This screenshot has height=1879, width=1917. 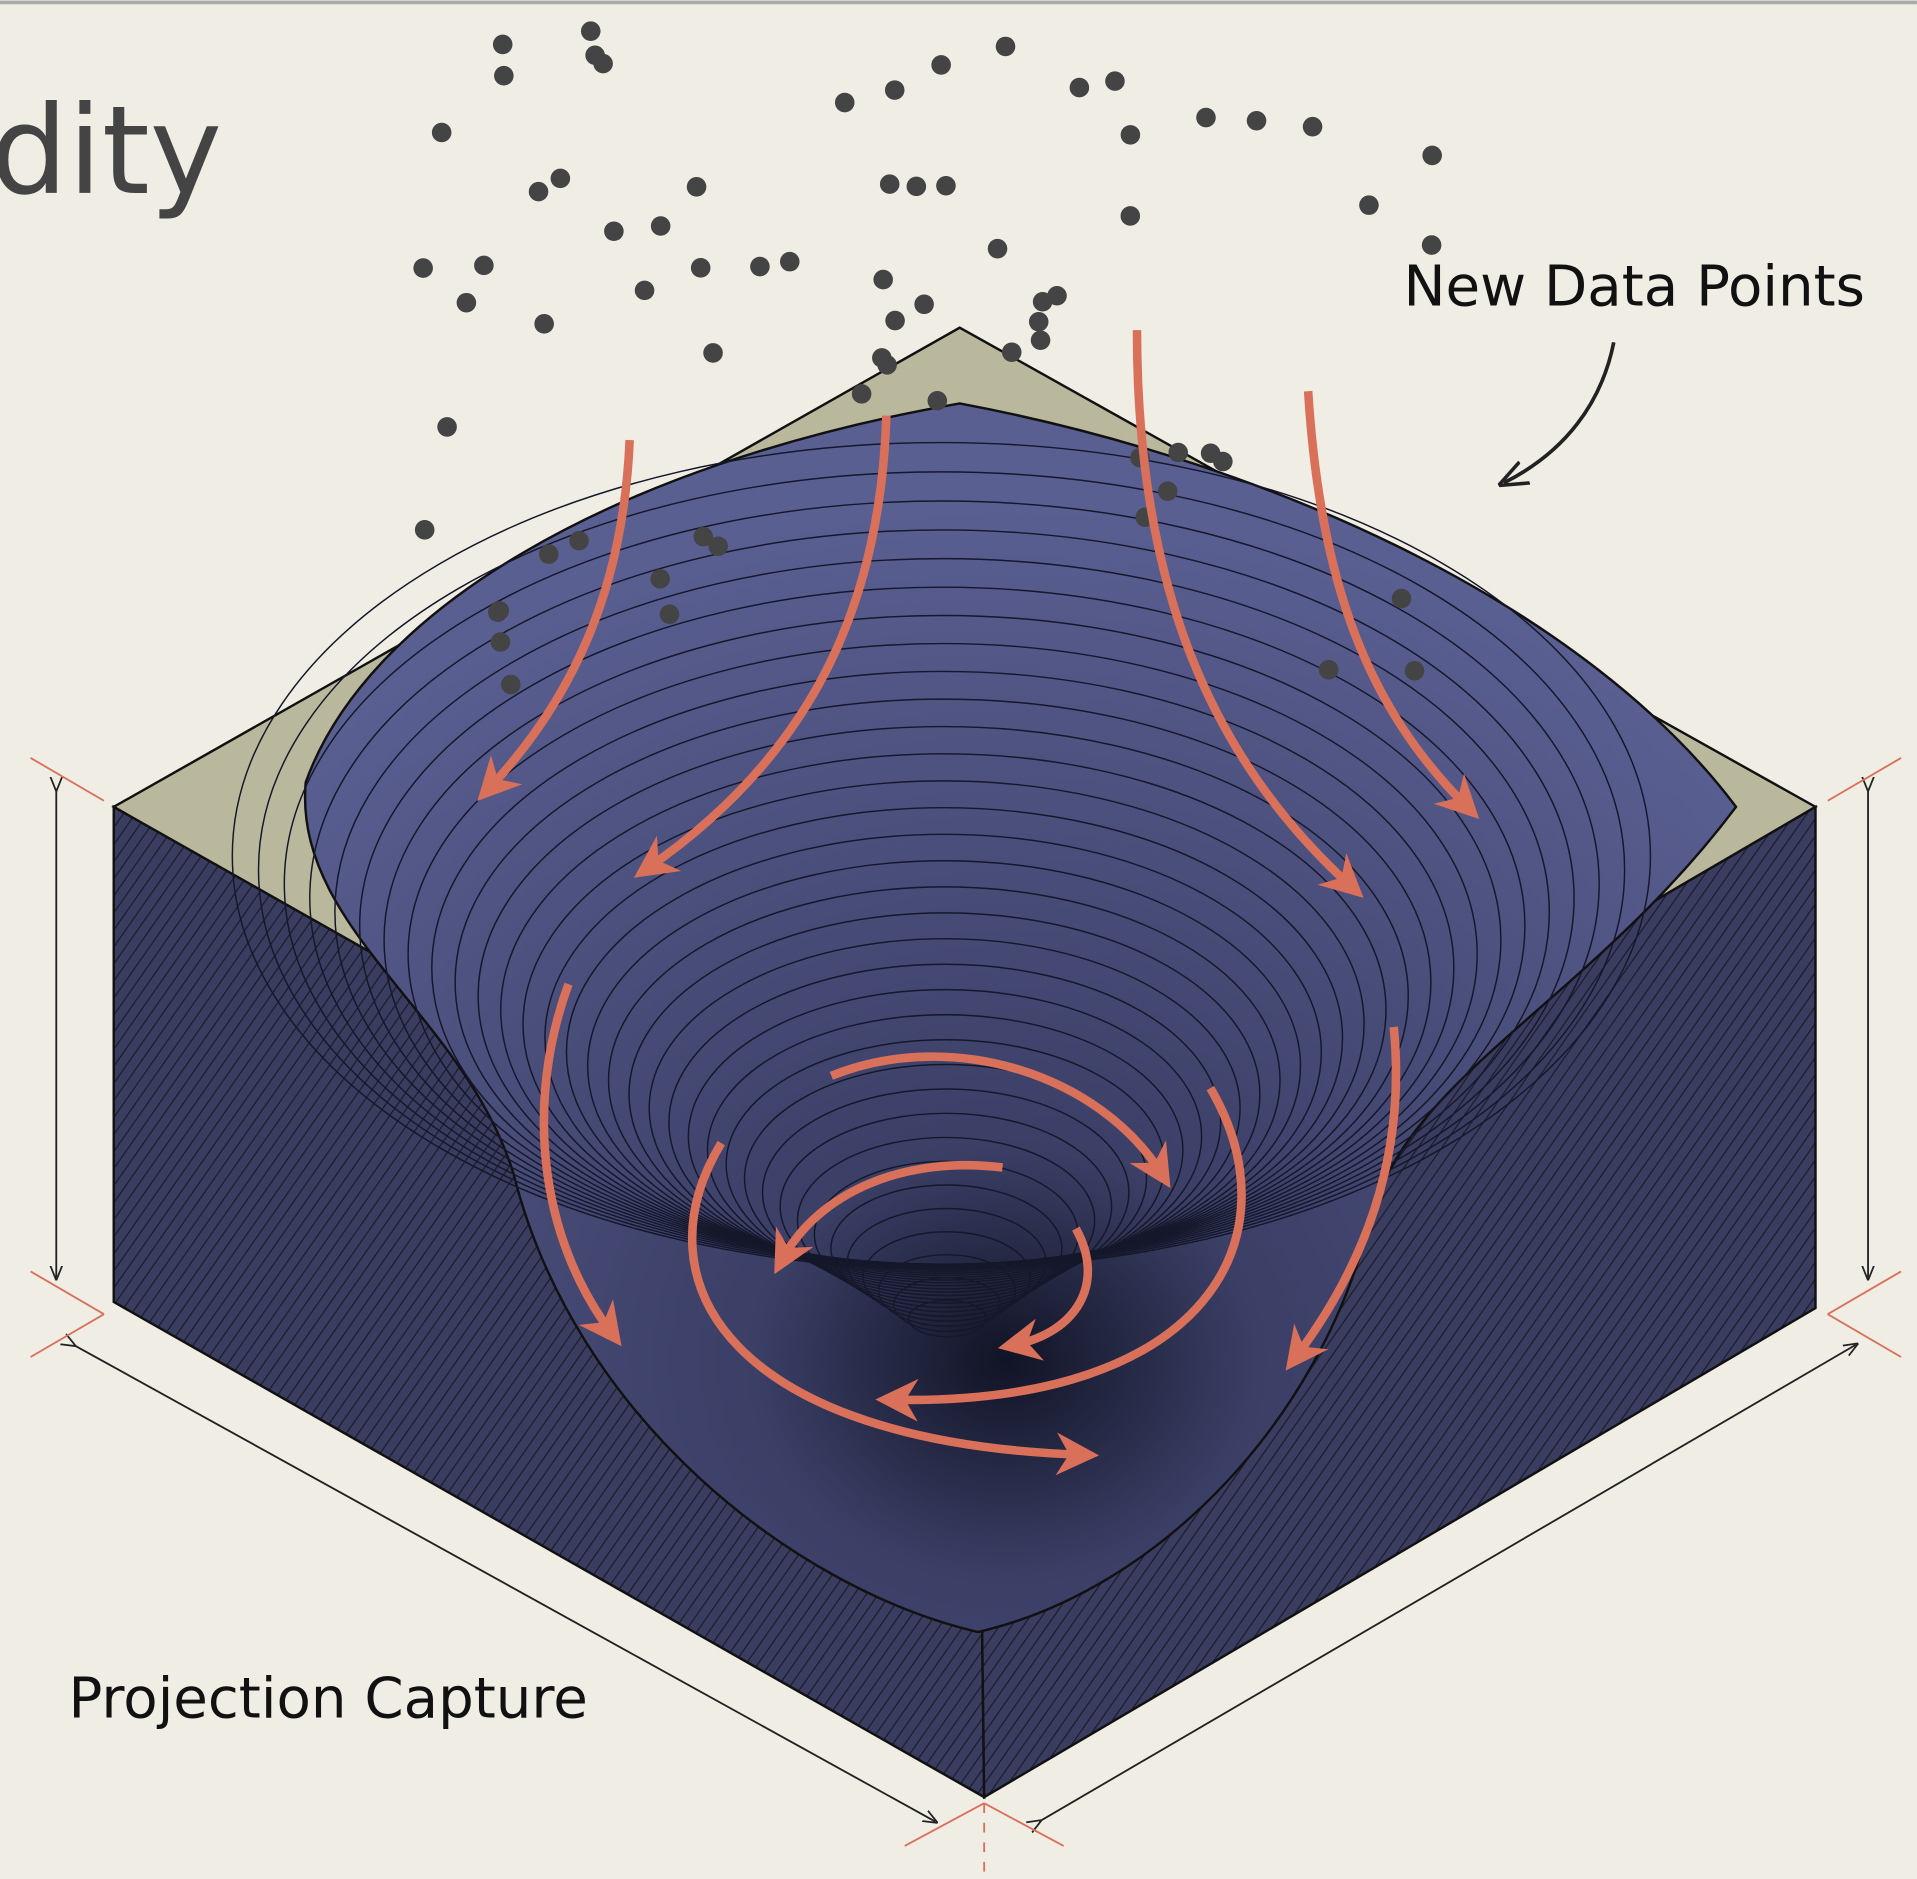 What do you see at coordinates (111, 151) in the screenshot?
I see `title: dity` at bounding box center [111, 151].